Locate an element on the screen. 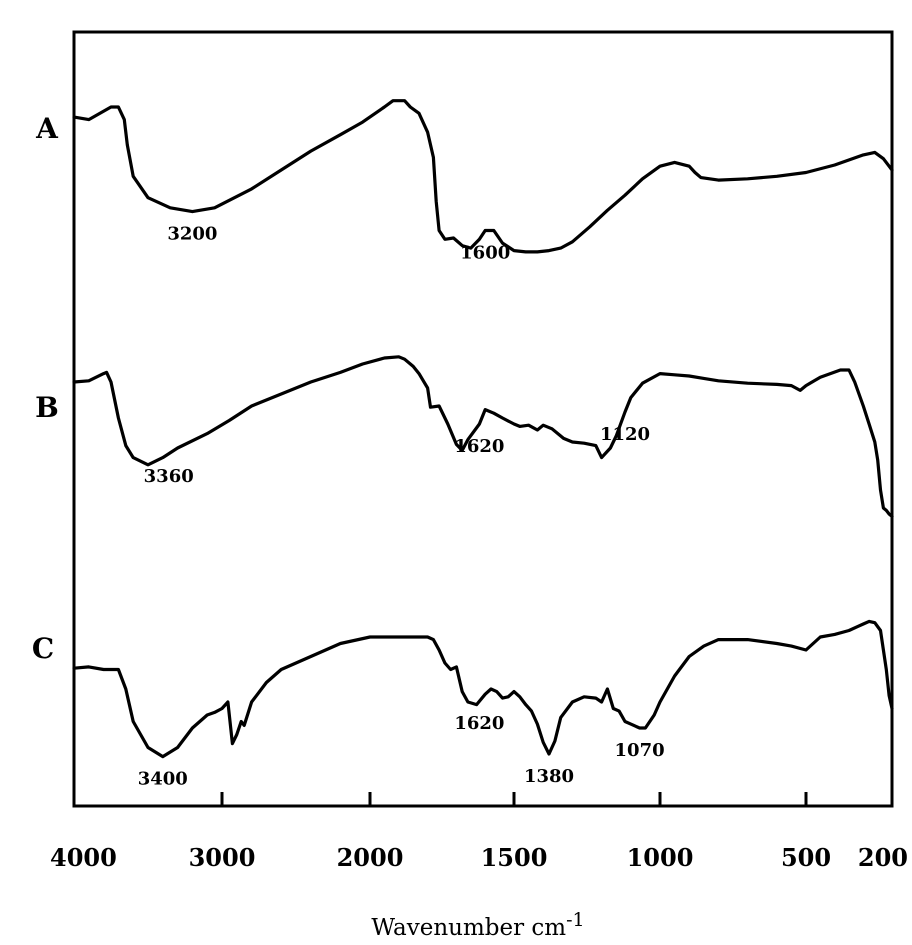  peak-label-c-3400: 3400 is located at coordinates (163, 779).